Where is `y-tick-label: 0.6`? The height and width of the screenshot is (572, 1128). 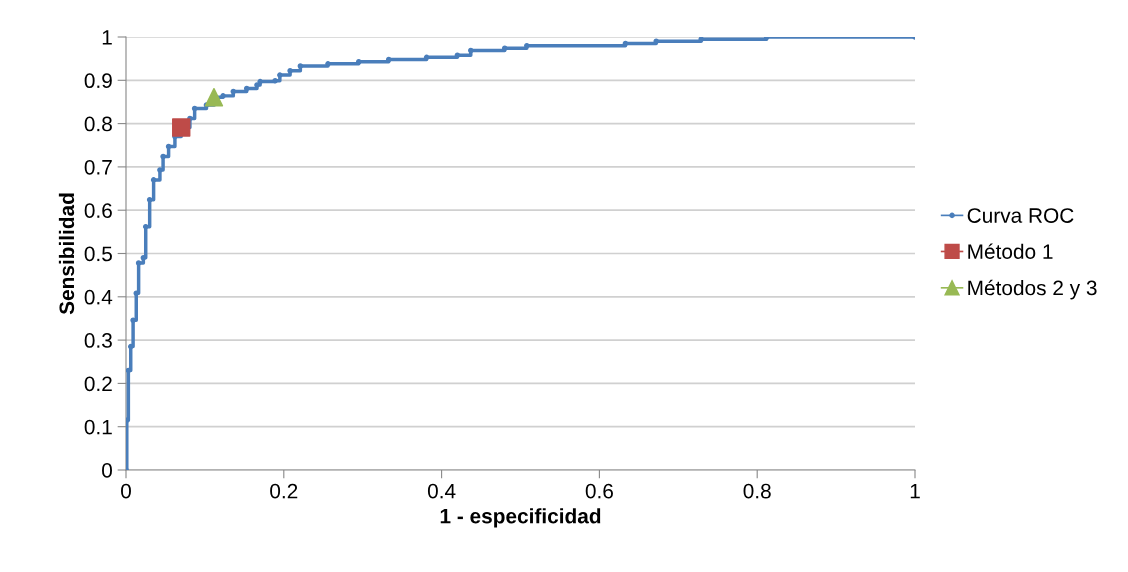 y-tick-label: 0.6 is located at coordinates (98, 210).